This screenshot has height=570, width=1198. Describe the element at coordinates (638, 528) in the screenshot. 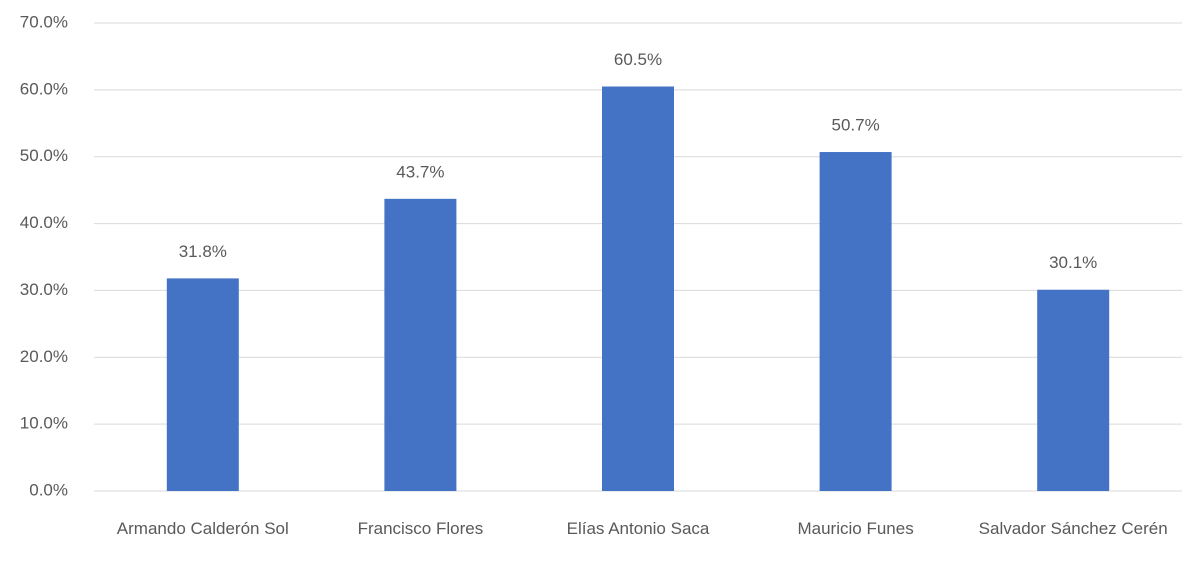

I see `x-tick-label: Elías Antonio Saca` at that location.